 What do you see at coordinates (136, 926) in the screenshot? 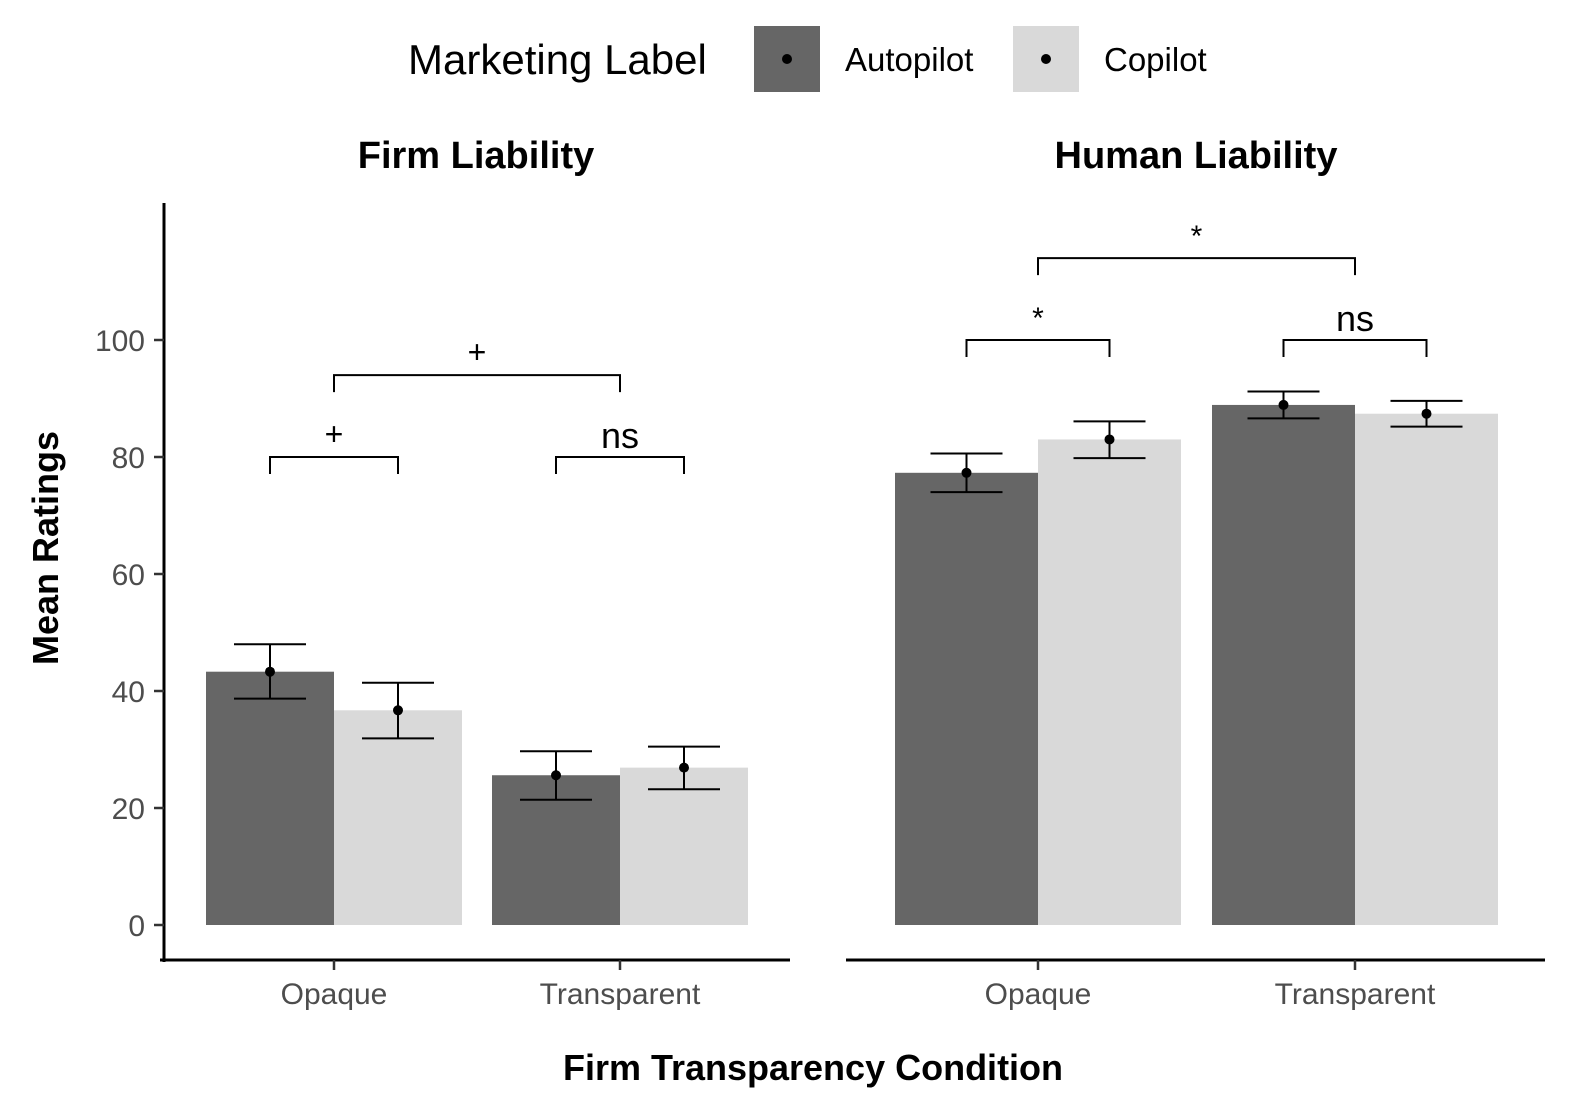
I see `y-tick-label: 0` at bounding box center [136, 926].